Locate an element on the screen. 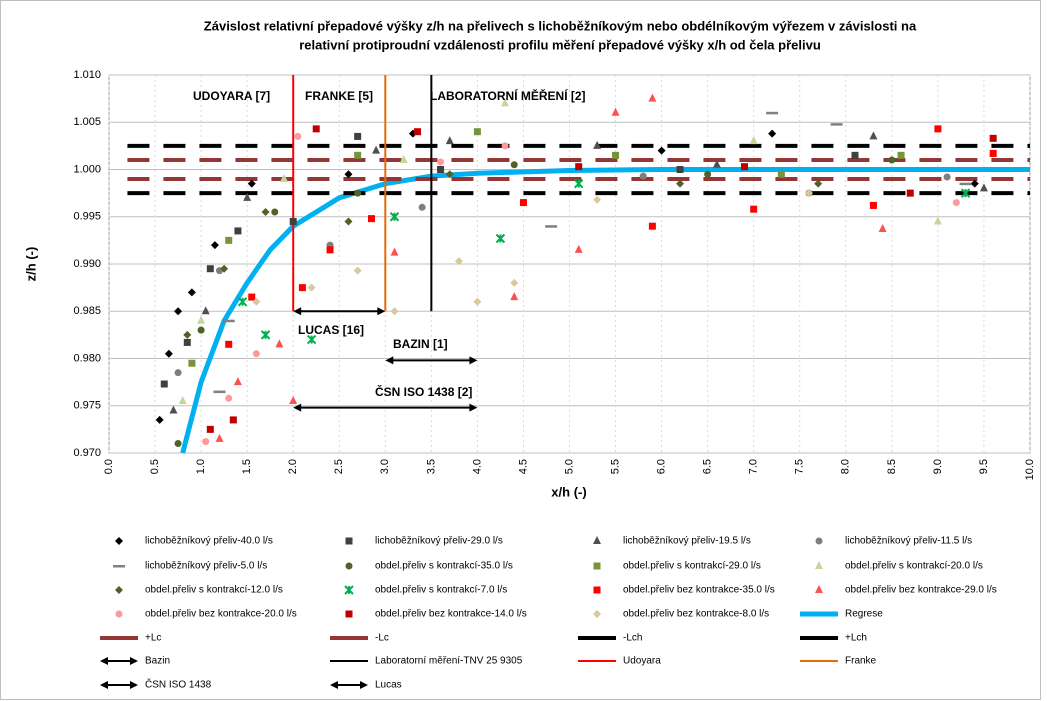  x-tick-label: 5.0 is located at coordinates (569, 466).